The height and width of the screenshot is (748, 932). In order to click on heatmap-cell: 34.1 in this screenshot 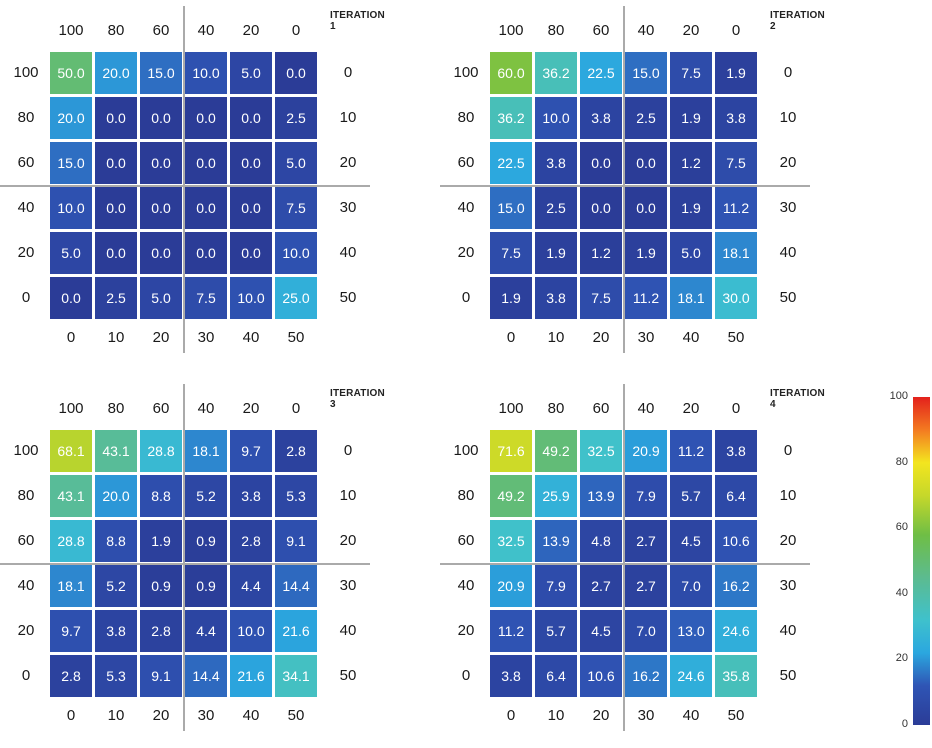, I will do `click(296, 676)`.